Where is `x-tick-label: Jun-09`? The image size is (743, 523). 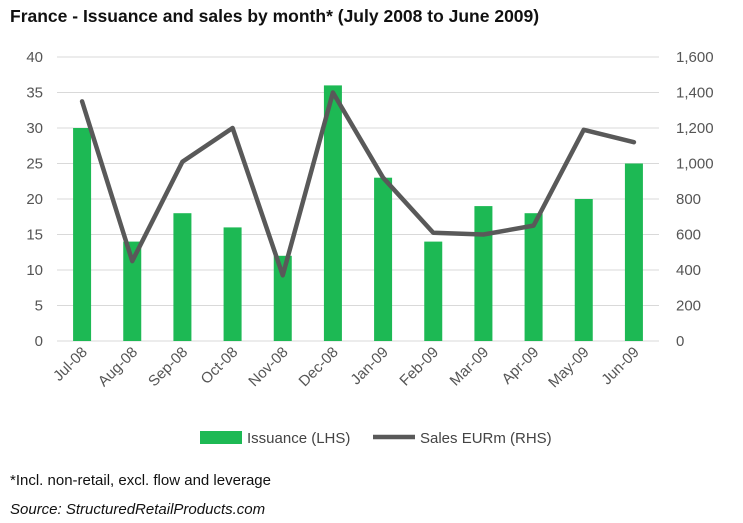
x-tick-label: Jun-09 is located at coordinates (620, 366).